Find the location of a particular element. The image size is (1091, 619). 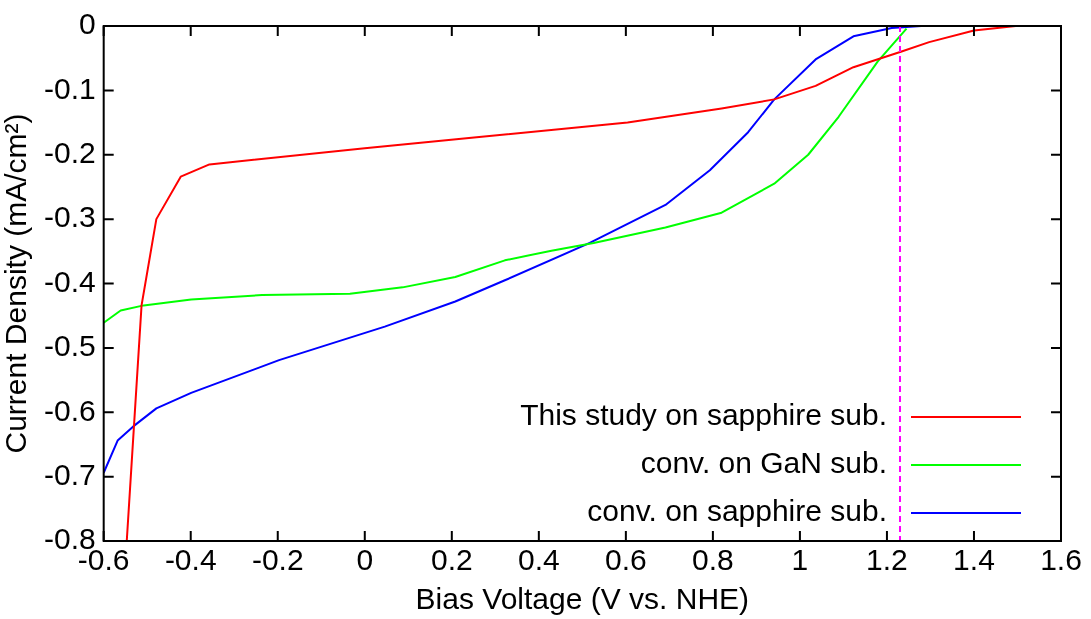

y-axis-title: Current Density (mA/cm²) is located at coordinates (16, 283).